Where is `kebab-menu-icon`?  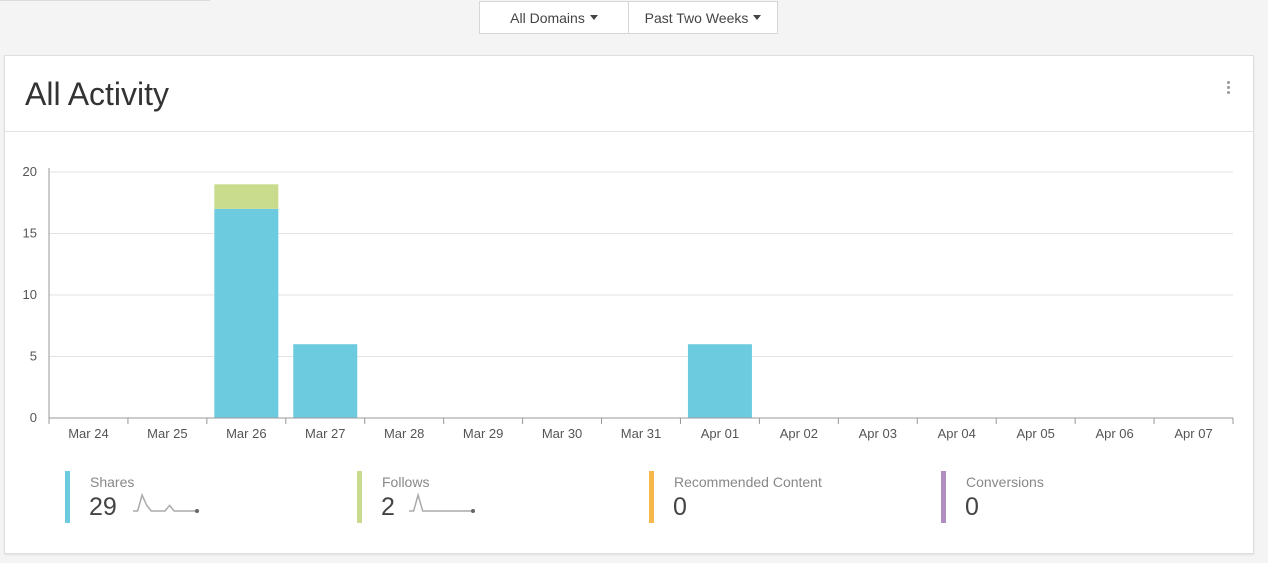
kebab-menu-icon is located at coordinates (1228, 89).